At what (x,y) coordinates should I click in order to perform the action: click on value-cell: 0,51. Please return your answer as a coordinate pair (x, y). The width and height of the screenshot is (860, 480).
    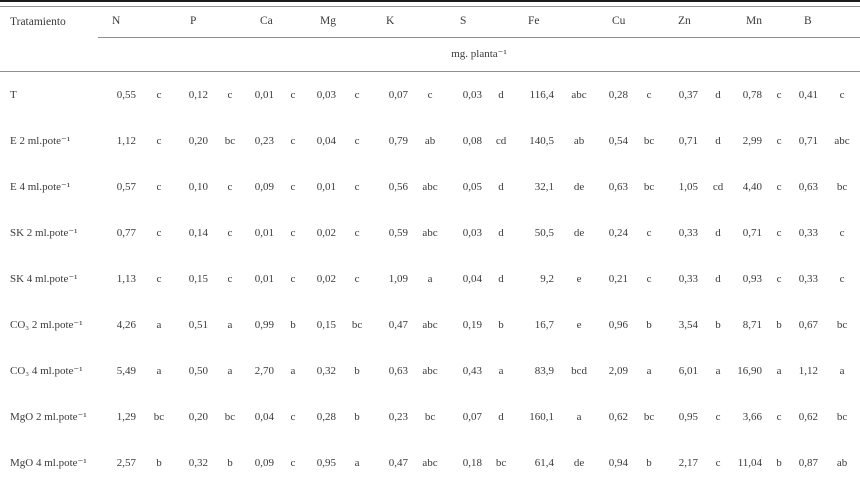
    Looking at the image, I should click on (198, 324).